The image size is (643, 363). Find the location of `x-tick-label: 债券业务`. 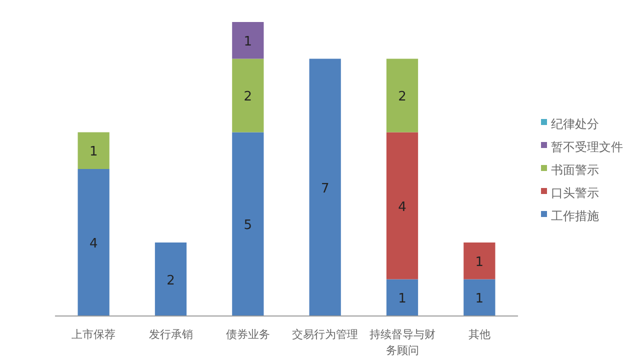

x-tick-label: 债券业务 is located at coordinates (248, 334).